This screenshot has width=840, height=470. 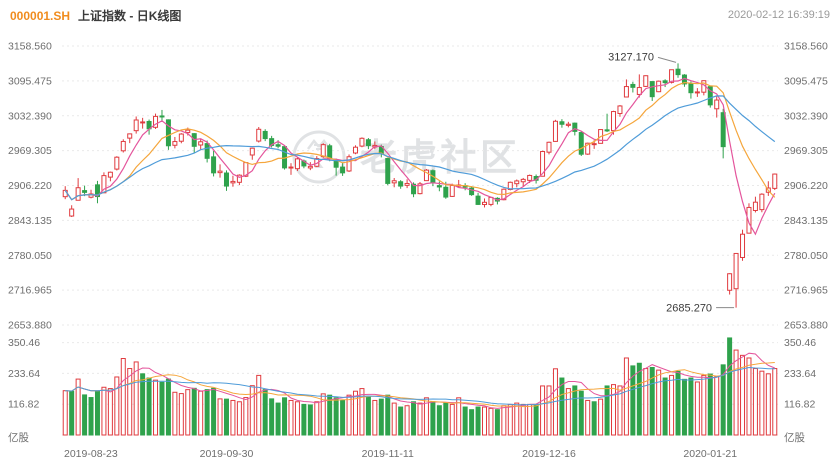 I want to click on chart-timestamp: 2020-02-12 16:39:19, so click(x=778, y=15).